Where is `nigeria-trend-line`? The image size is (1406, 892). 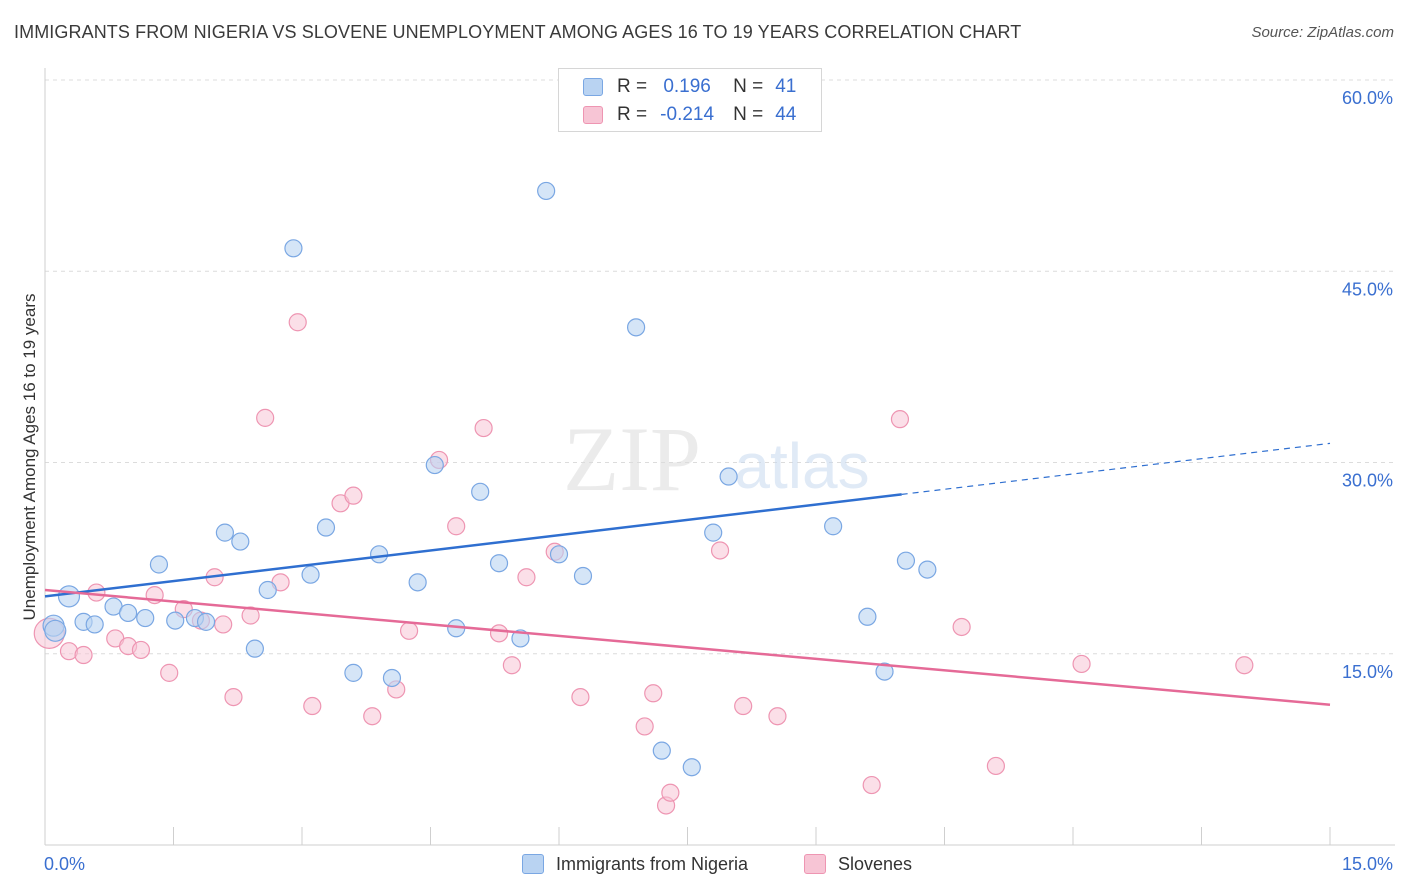 nigeria-trend-line is located at coordinates (473, 545).